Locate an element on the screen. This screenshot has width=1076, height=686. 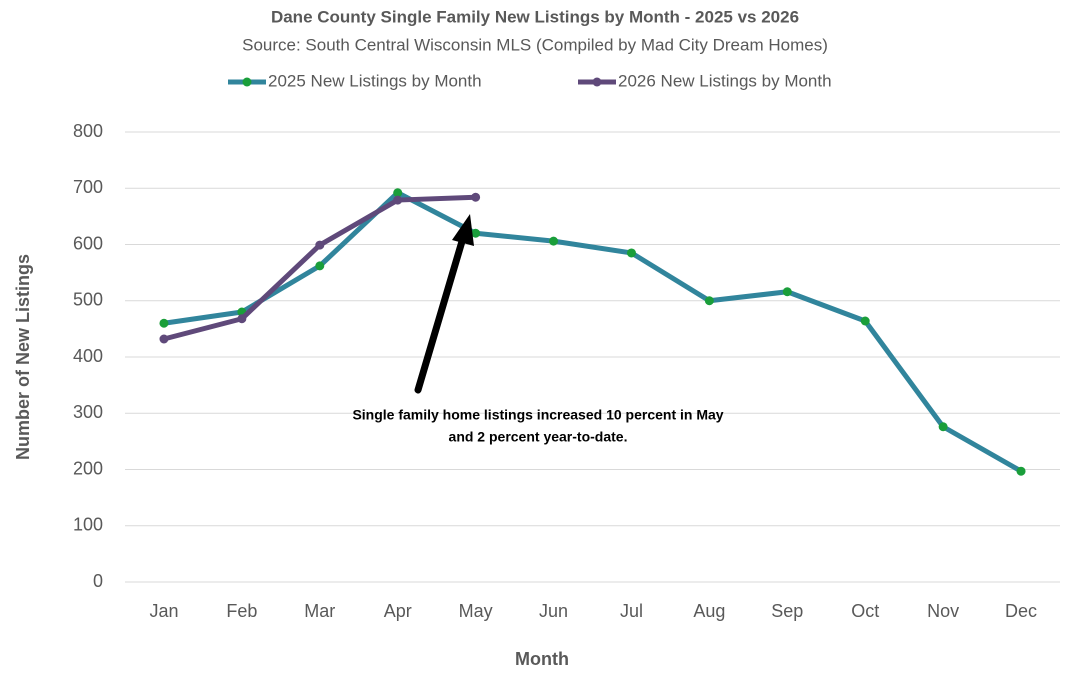
x-tick-label: May is located at coordinates (476, 611).